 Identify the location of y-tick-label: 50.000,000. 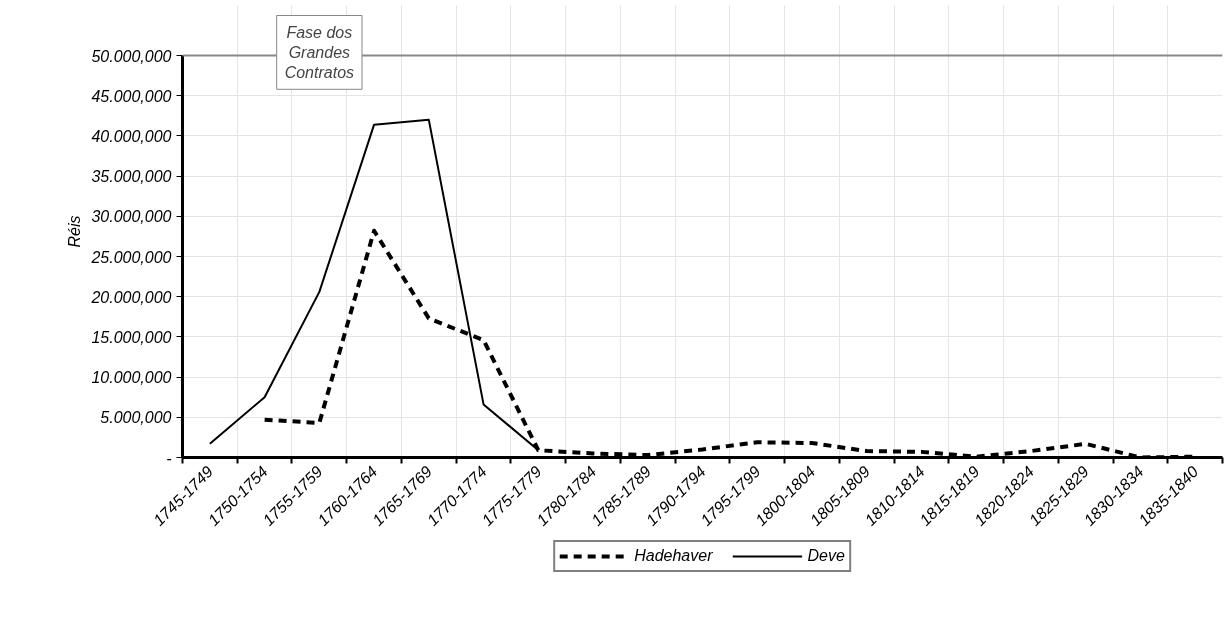
(131, 56).